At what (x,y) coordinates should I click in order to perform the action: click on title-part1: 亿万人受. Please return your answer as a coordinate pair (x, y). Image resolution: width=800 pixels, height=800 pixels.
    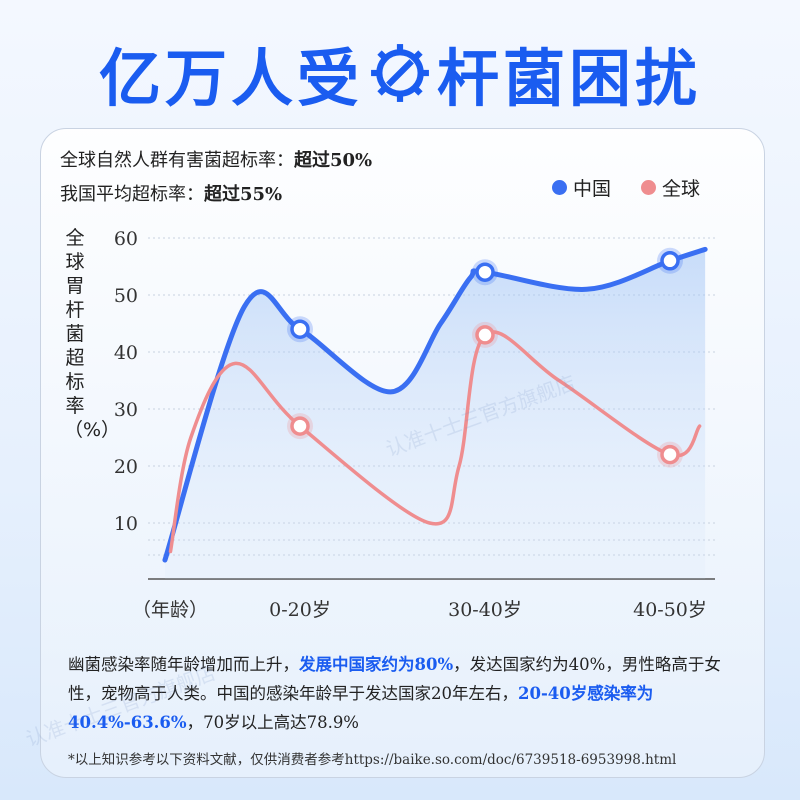
    Looking at the image, I should click on (230, 78).